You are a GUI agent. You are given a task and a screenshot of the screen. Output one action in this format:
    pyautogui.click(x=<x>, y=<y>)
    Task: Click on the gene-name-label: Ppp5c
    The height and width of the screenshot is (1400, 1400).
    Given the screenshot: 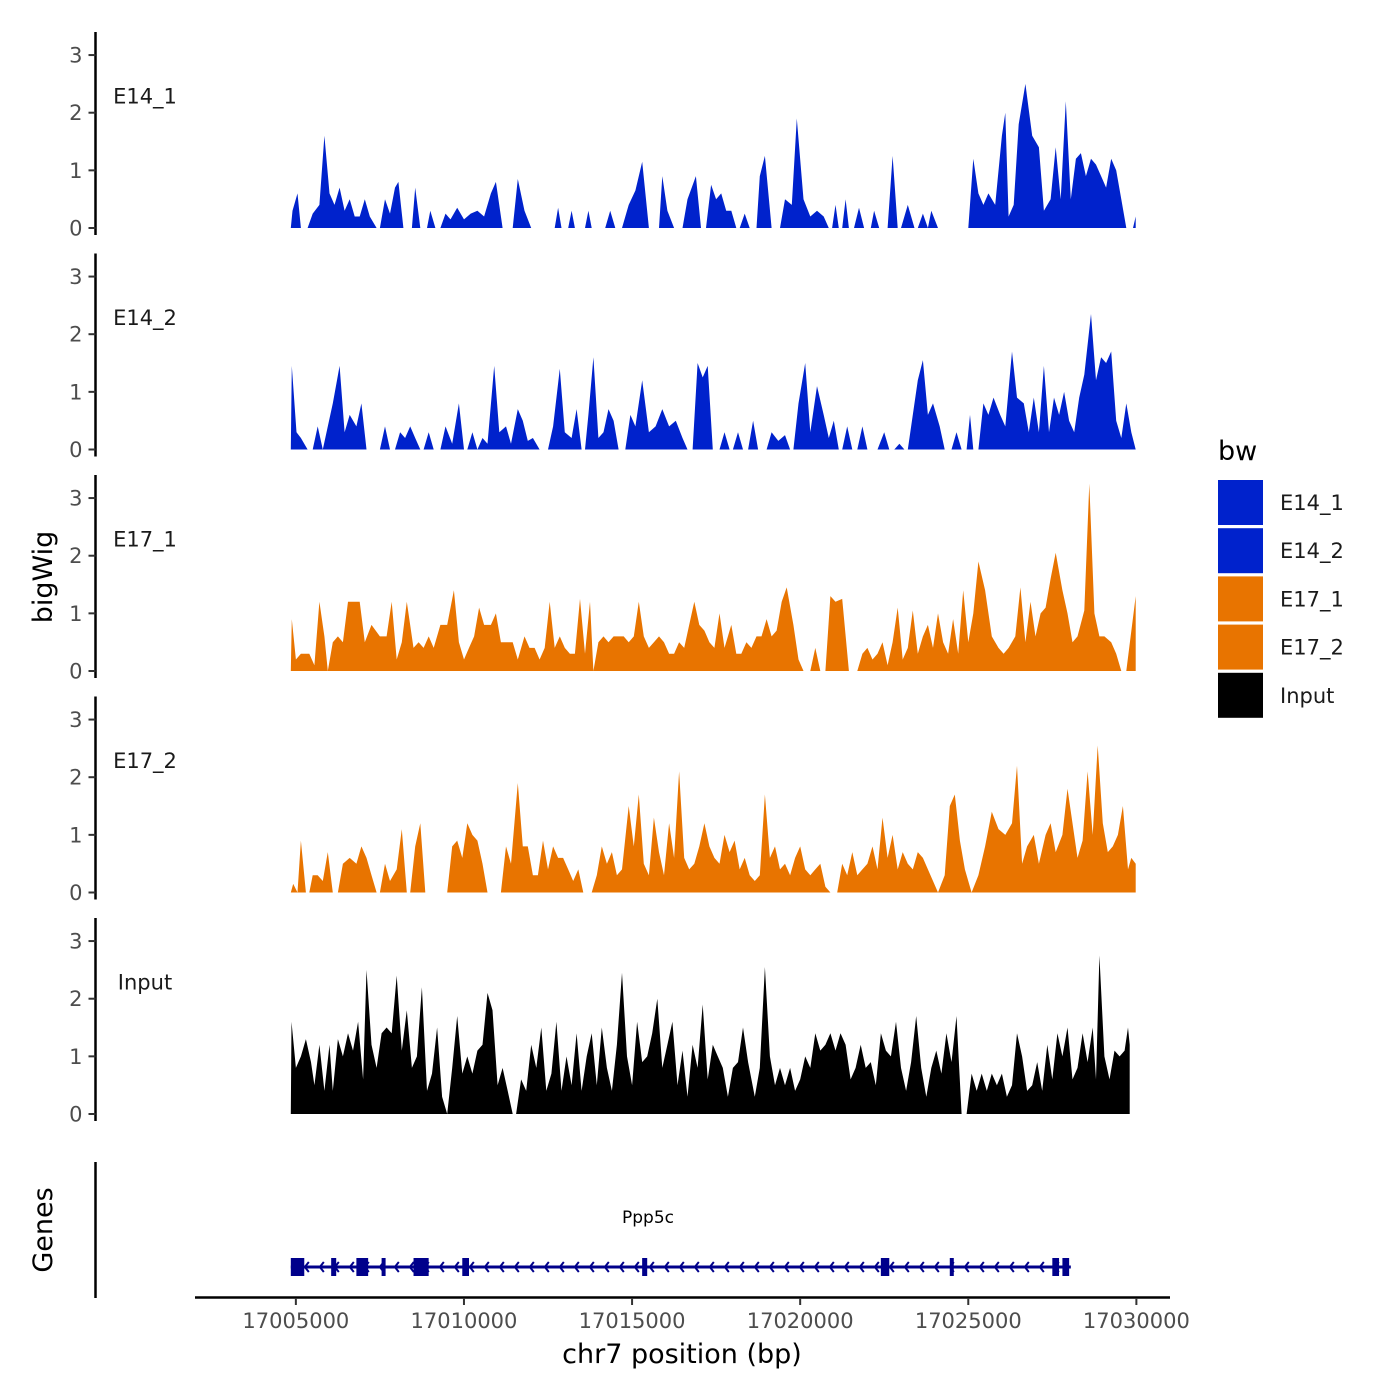 What is the action you would take?
    pyautogui.click(x=648, y=1218)
    